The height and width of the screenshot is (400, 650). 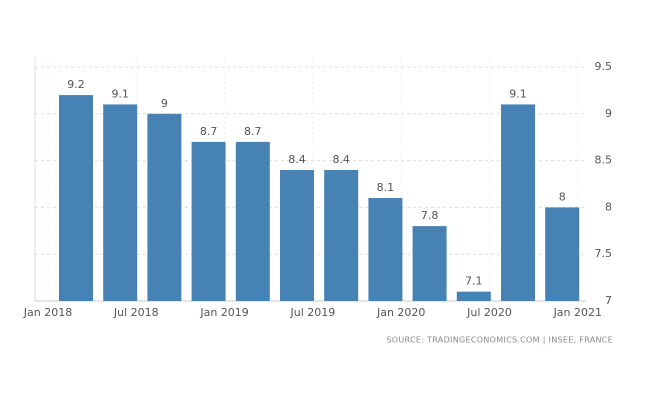 I want to click on x-tick-label: Jan 2018, so click(x=47, y=312).